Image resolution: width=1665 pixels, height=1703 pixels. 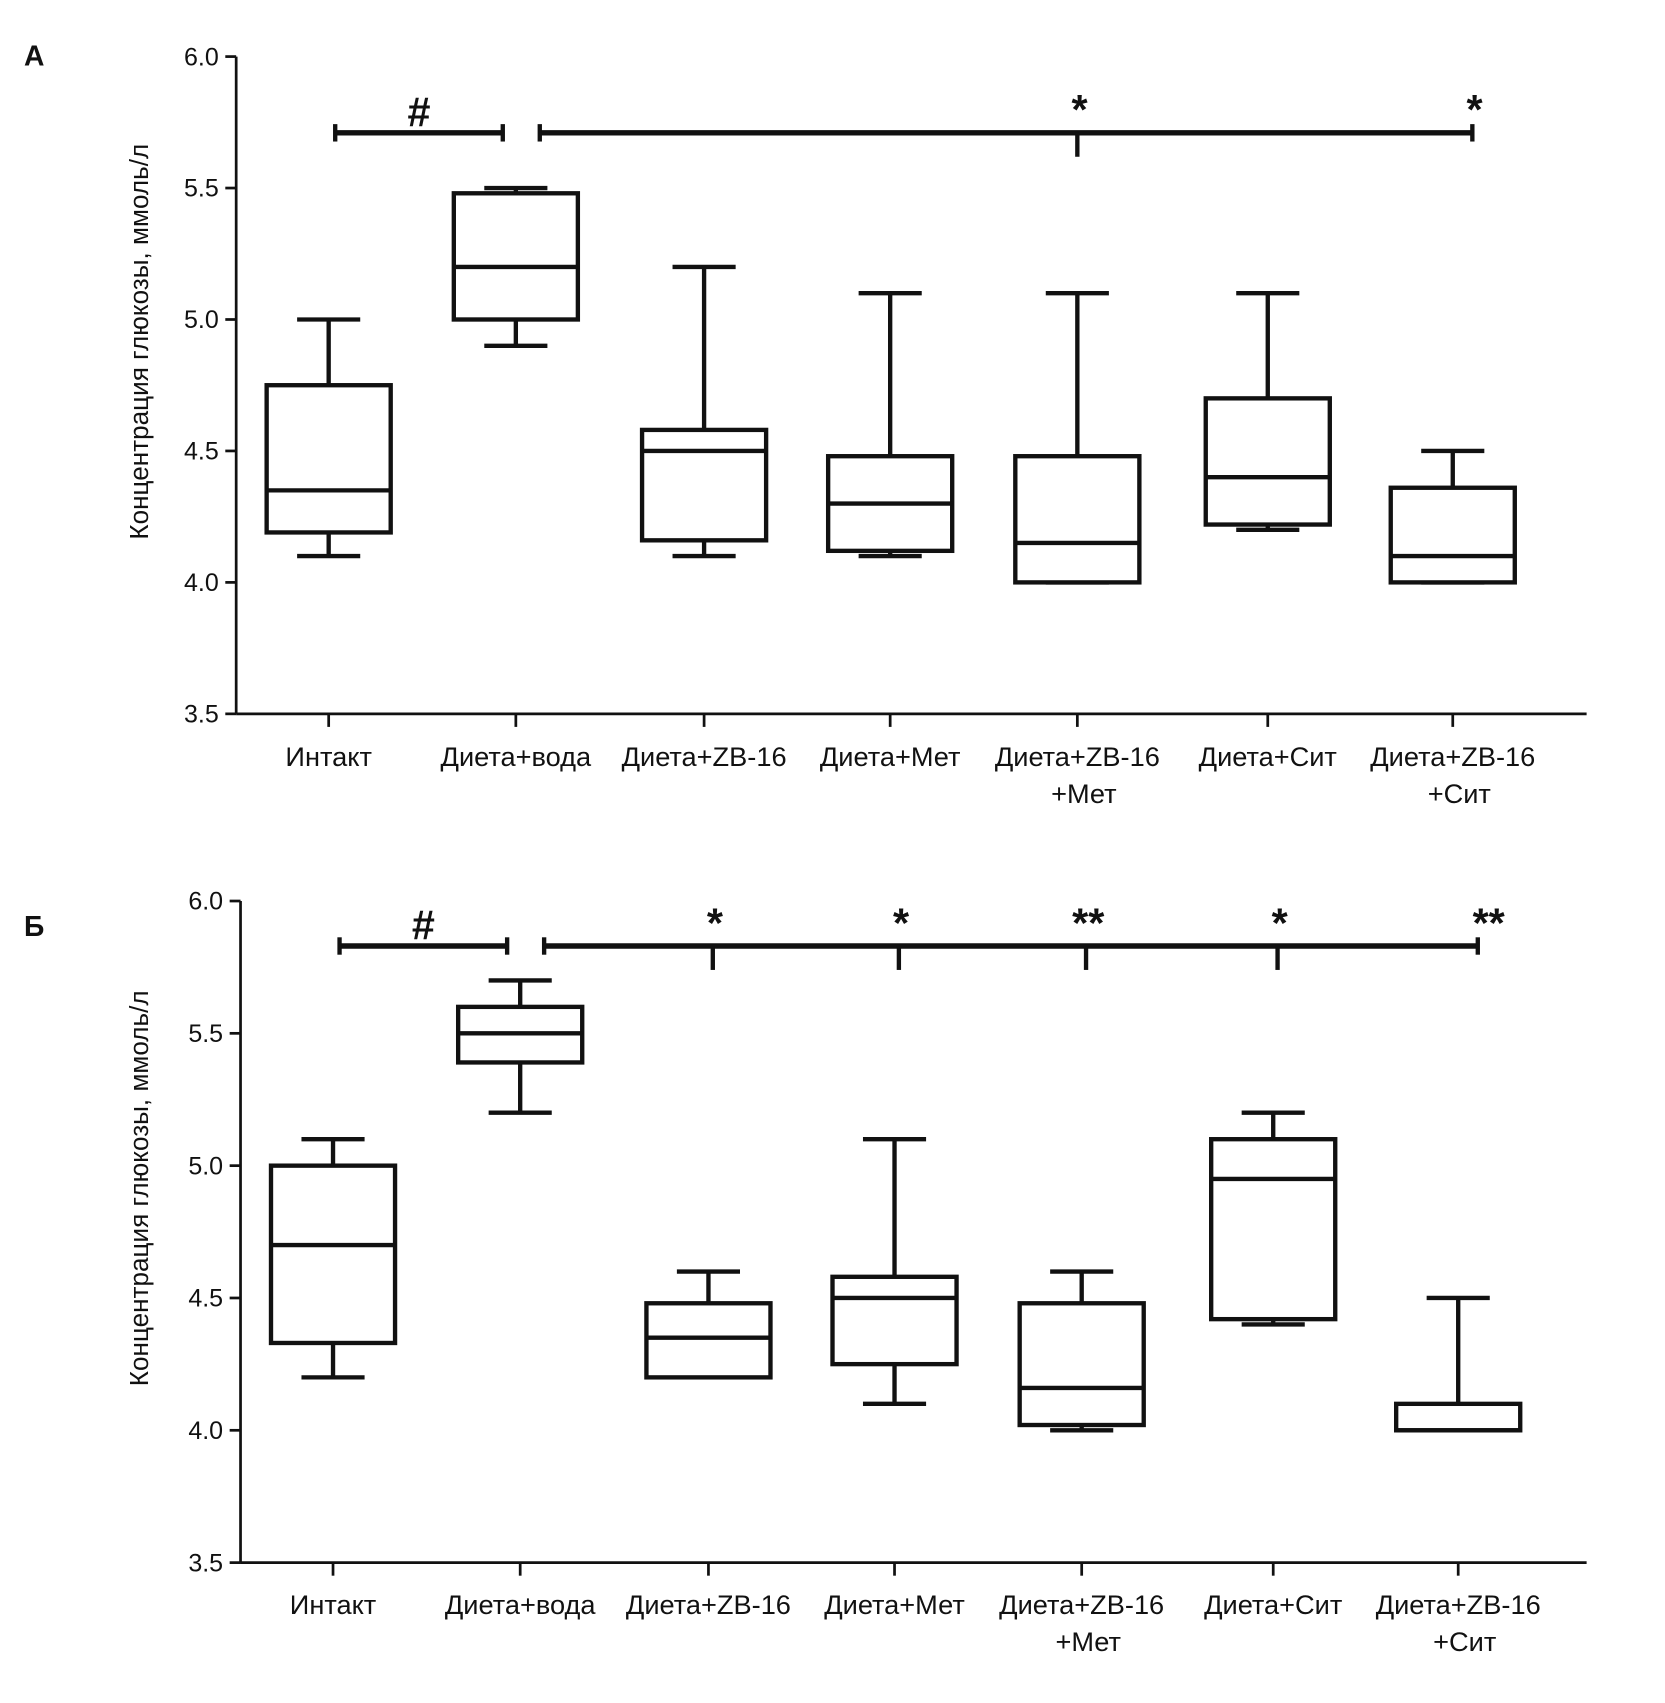 What do you see at coordinates (34, 55) in the screenshot?
I see `panel-label: А` at bounding box center [34, 55].